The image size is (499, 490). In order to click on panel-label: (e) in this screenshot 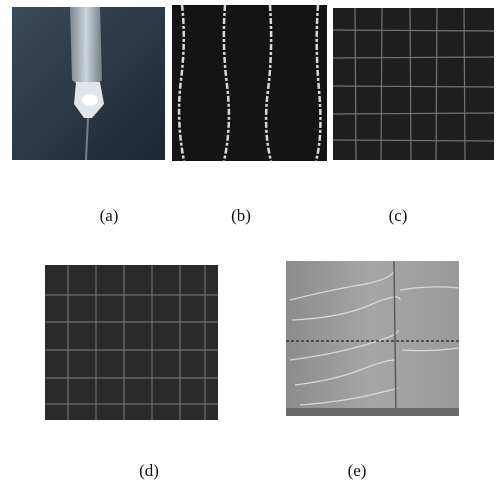, I will do `click(357, 470)`.